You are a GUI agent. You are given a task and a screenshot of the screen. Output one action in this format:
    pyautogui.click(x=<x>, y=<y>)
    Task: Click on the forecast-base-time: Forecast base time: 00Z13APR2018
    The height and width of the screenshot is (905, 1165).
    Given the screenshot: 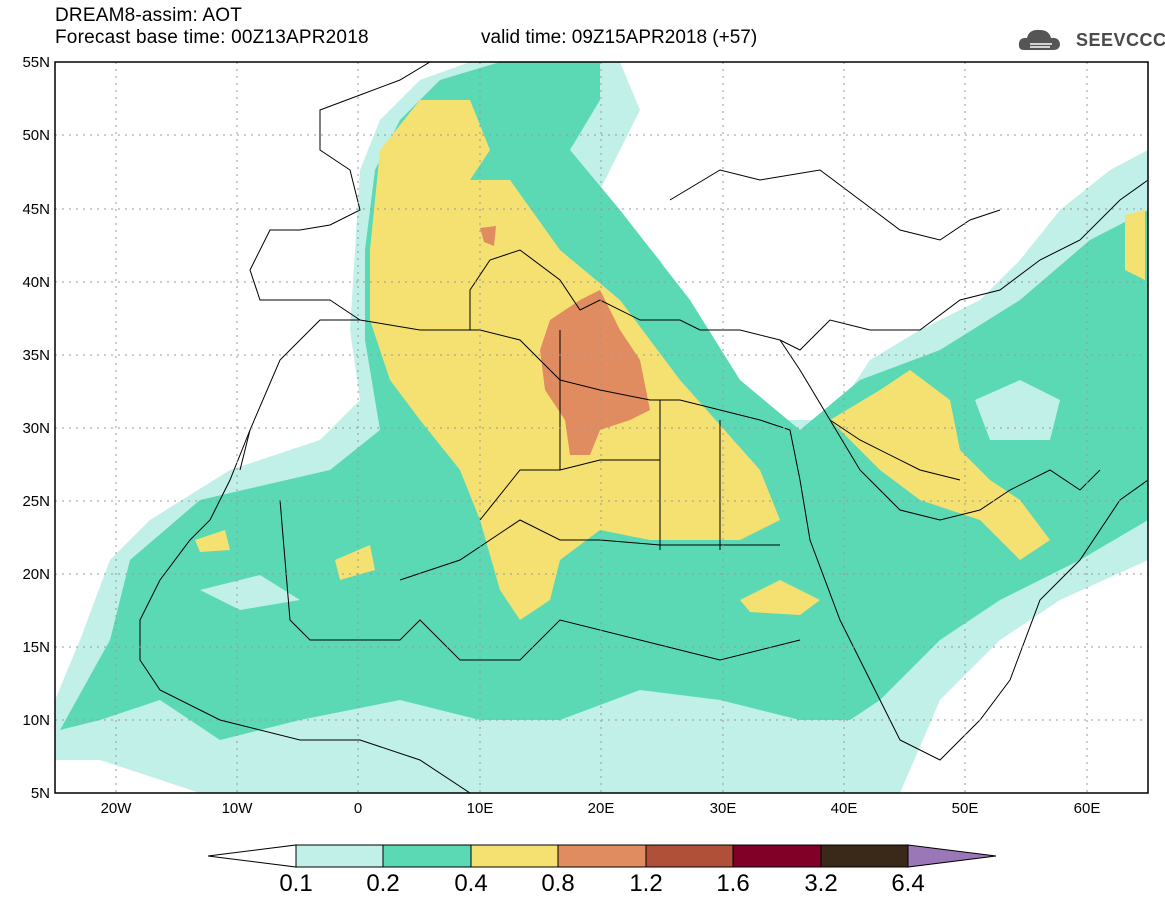 What is the action you would take?
    pyautogui.click(x=212, y=37)
    